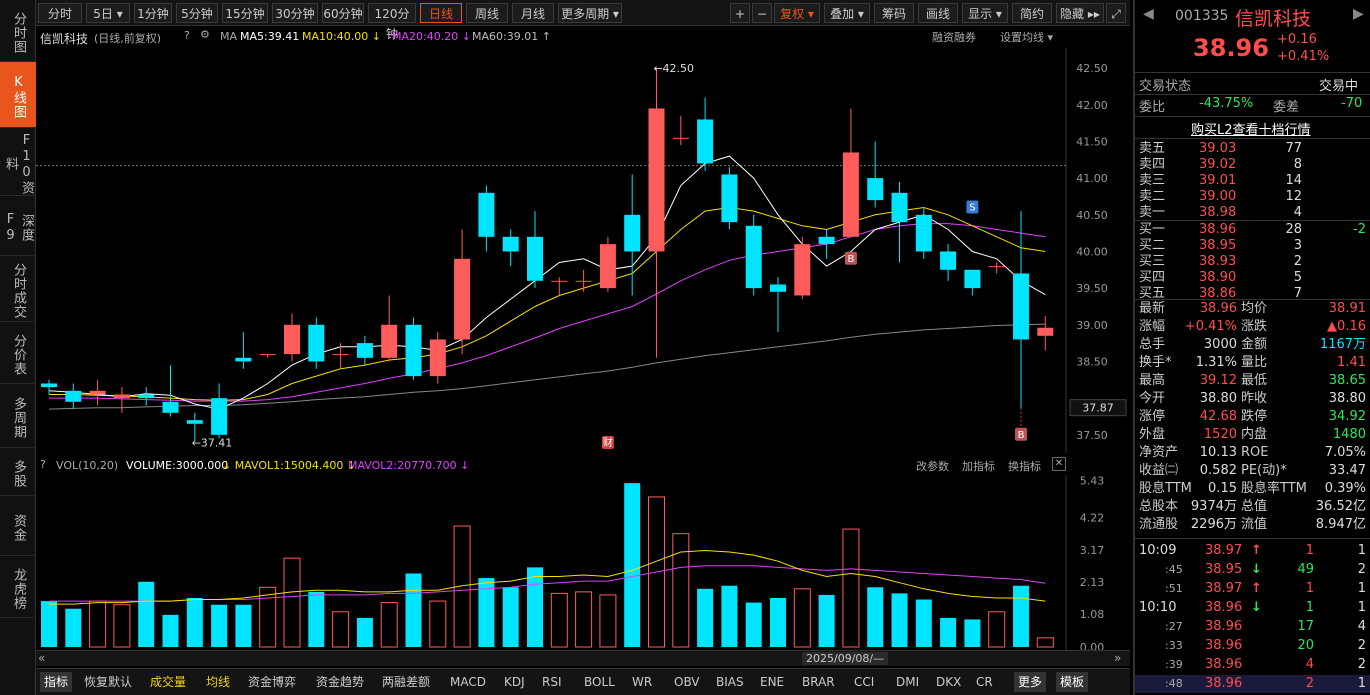  I want to click on indicator-tab-5: 资金趋势, so click(340, 682).